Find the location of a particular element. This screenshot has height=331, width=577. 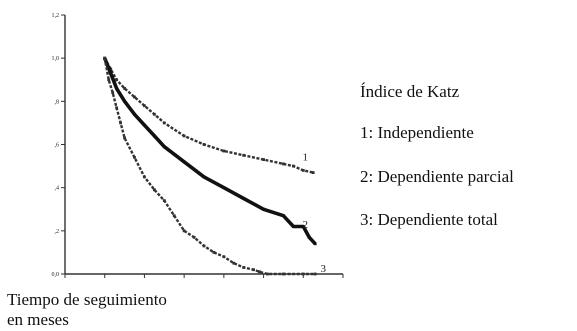

y-tick-label: 0,0 is located at coordinates (56, 275).